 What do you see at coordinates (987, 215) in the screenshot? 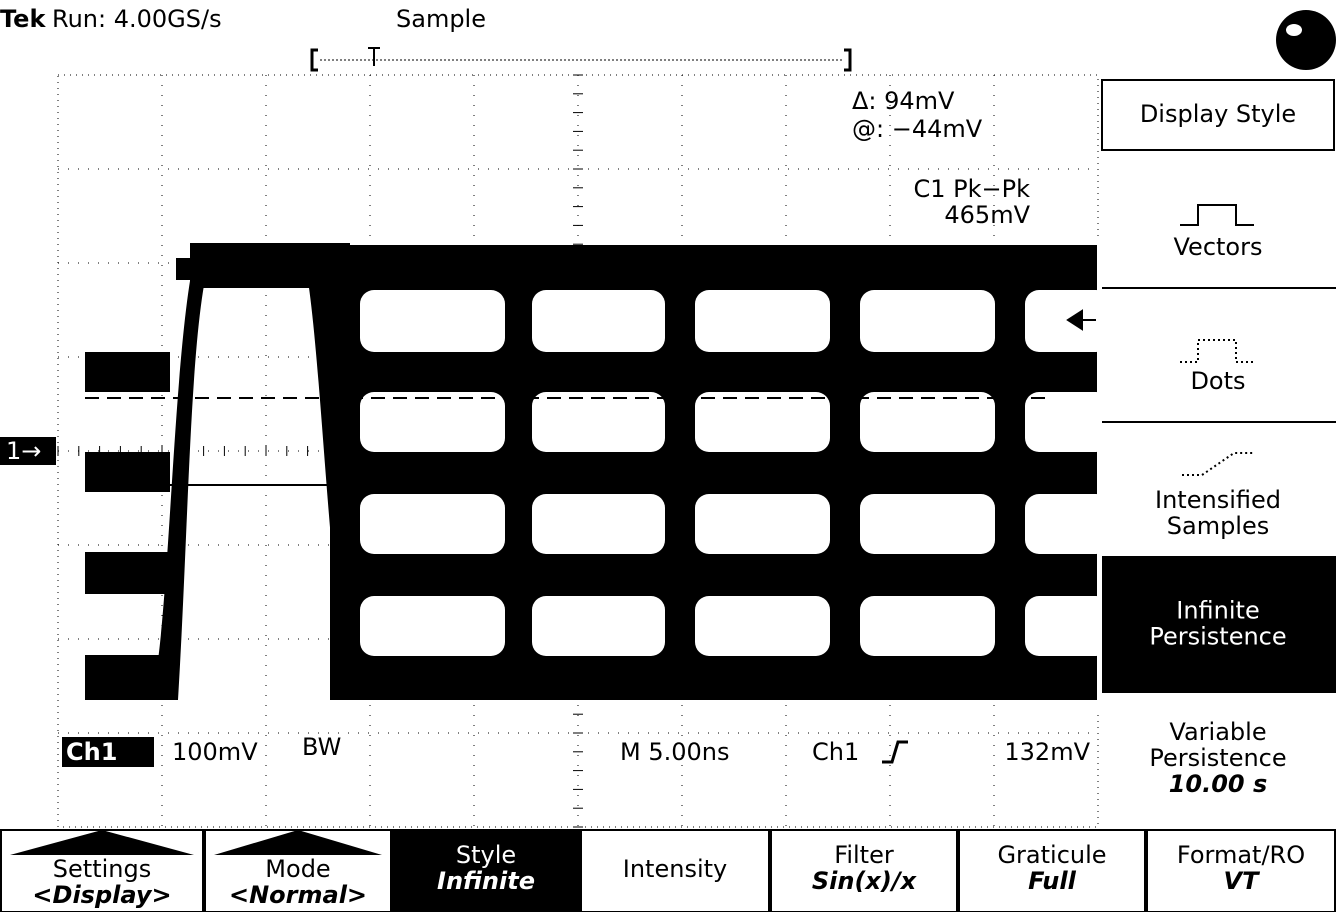
I see `measurement-value: 465mV` at bounding box center [987, 215].